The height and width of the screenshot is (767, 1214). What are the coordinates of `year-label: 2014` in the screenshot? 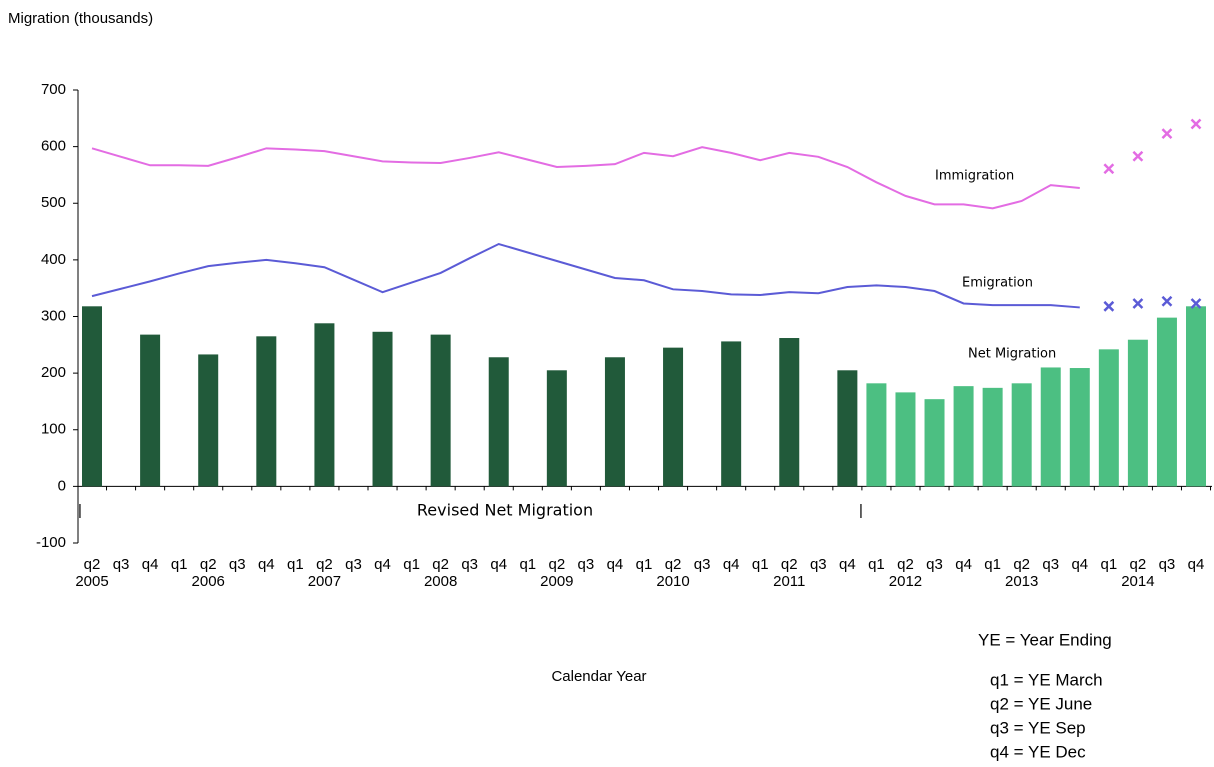 It's located at (1137, 581).